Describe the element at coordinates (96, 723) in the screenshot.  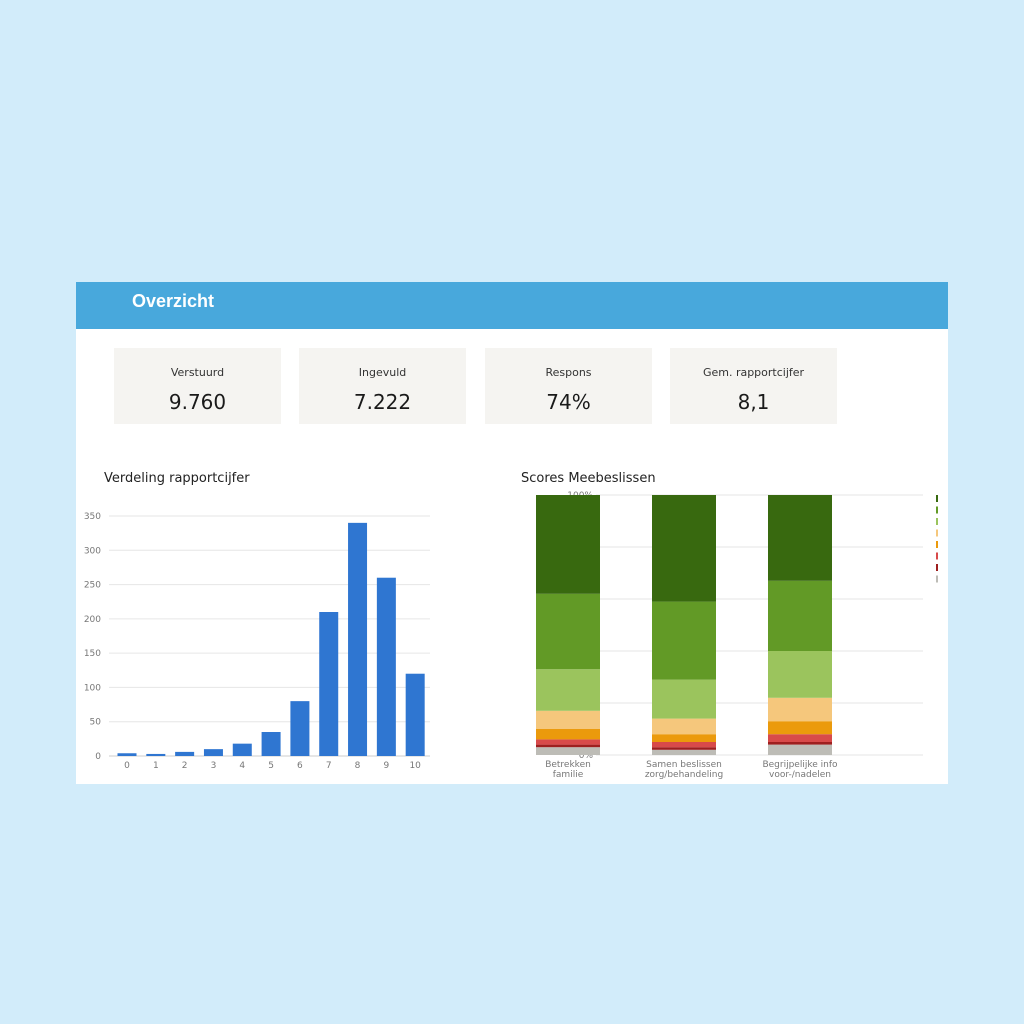
I see `y-tick-label: 50` at that location.